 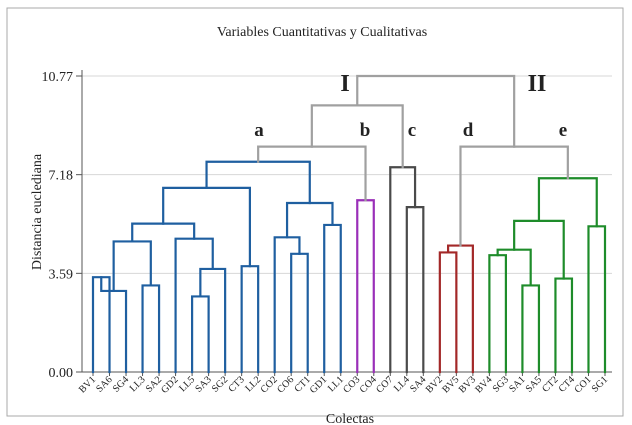 What do you see at coordinates (567, 384) in the screenshot?
I see `leaf-label: CT4` at bounding box center [567, 384].